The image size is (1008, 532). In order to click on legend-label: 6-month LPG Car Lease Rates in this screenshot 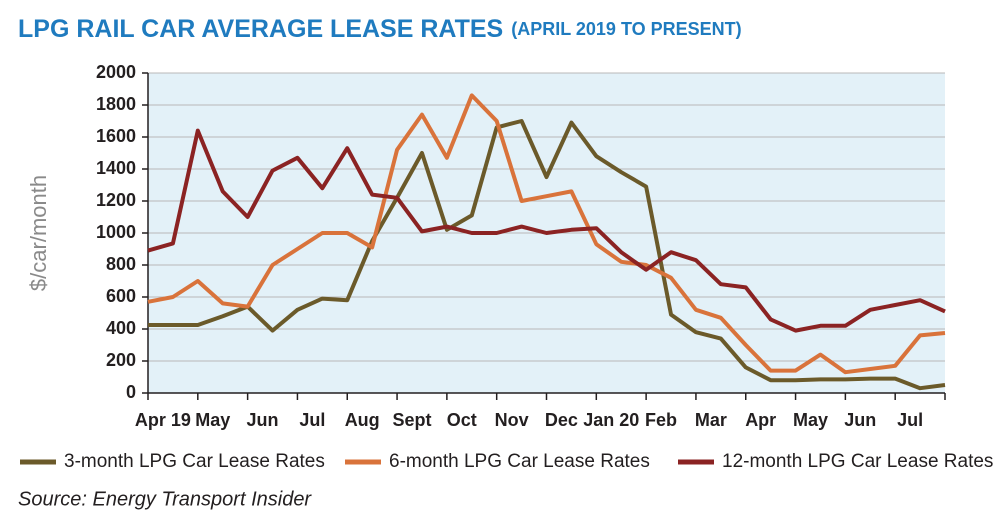, I will do `click(519, 461)`.